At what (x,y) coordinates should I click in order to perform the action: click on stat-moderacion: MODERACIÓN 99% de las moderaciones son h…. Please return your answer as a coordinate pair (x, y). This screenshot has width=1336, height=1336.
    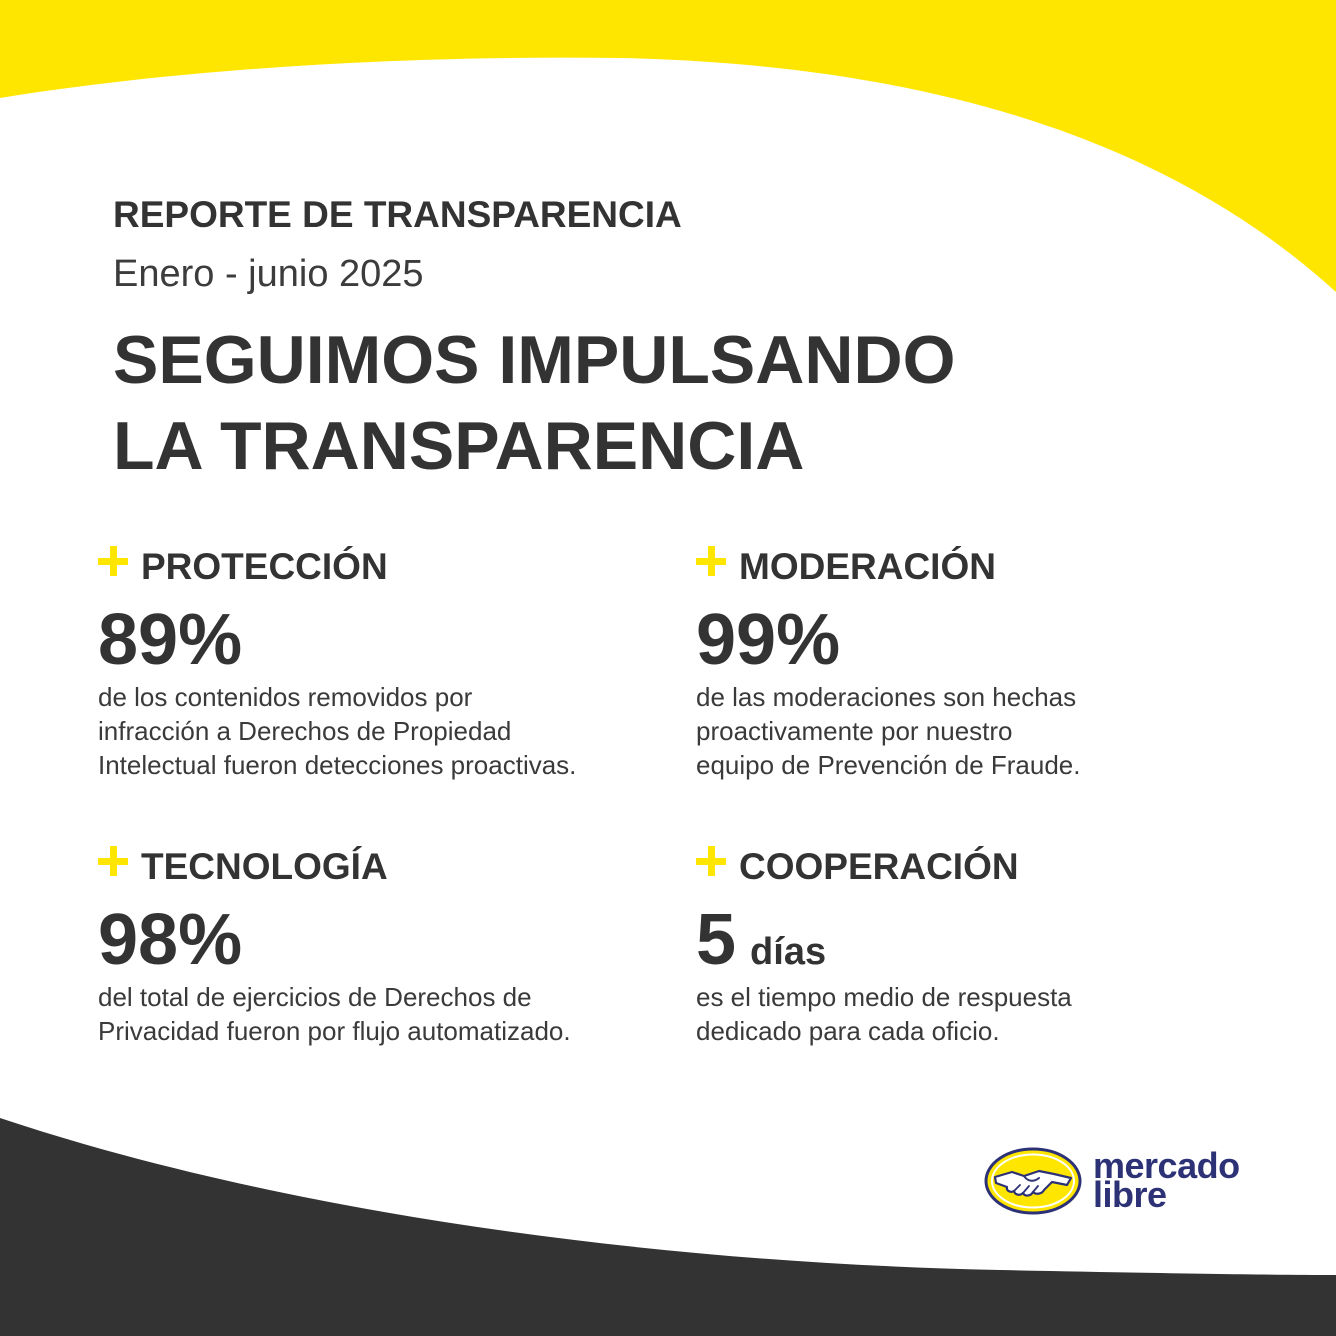
    Looking at the image, I should click on (986, 665).